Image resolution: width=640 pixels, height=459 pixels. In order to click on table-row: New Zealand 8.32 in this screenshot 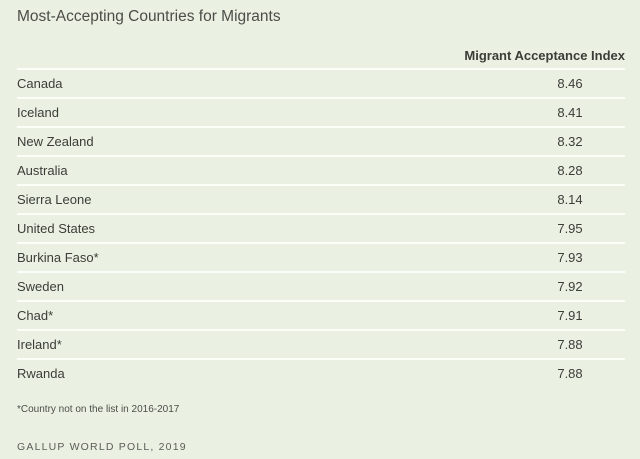, I will do `click(321, 142)`.